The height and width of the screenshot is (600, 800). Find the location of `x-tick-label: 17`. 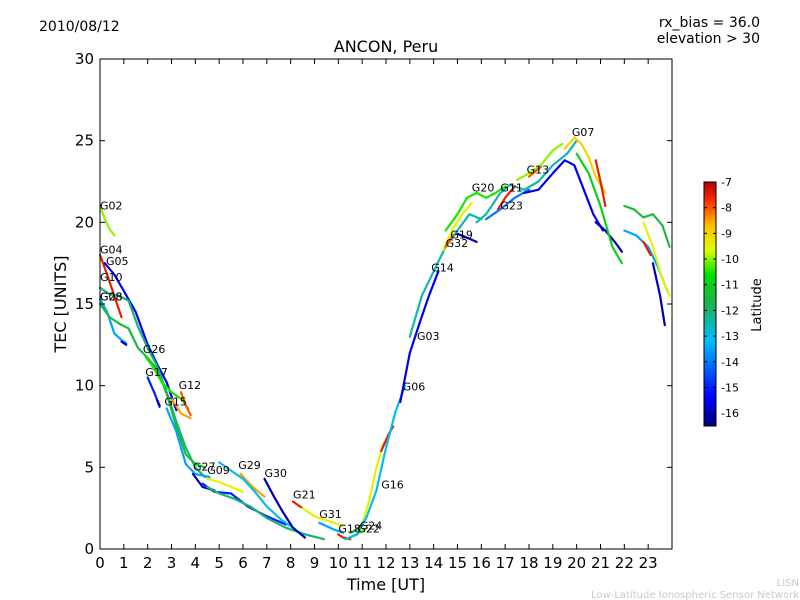

x-tick-label: 17 is located at coordinates (505, 563).